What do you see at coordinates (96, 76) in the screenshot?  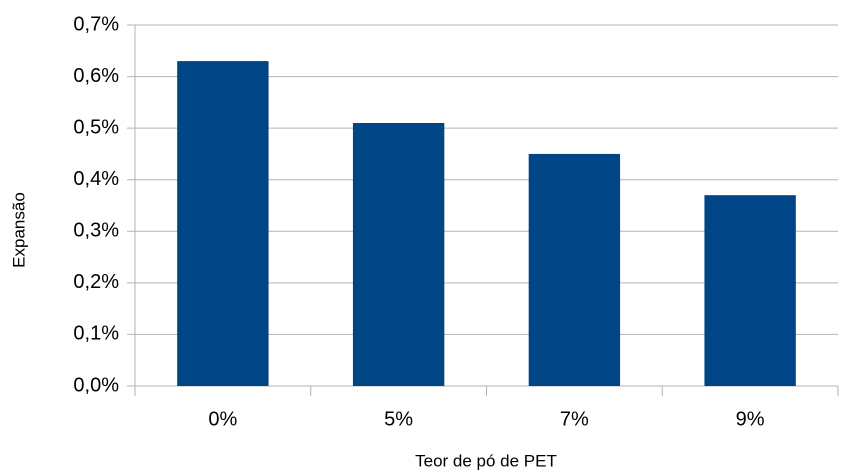 I see `y-tick-label: 0,6%` at bounding box center [96, 76].